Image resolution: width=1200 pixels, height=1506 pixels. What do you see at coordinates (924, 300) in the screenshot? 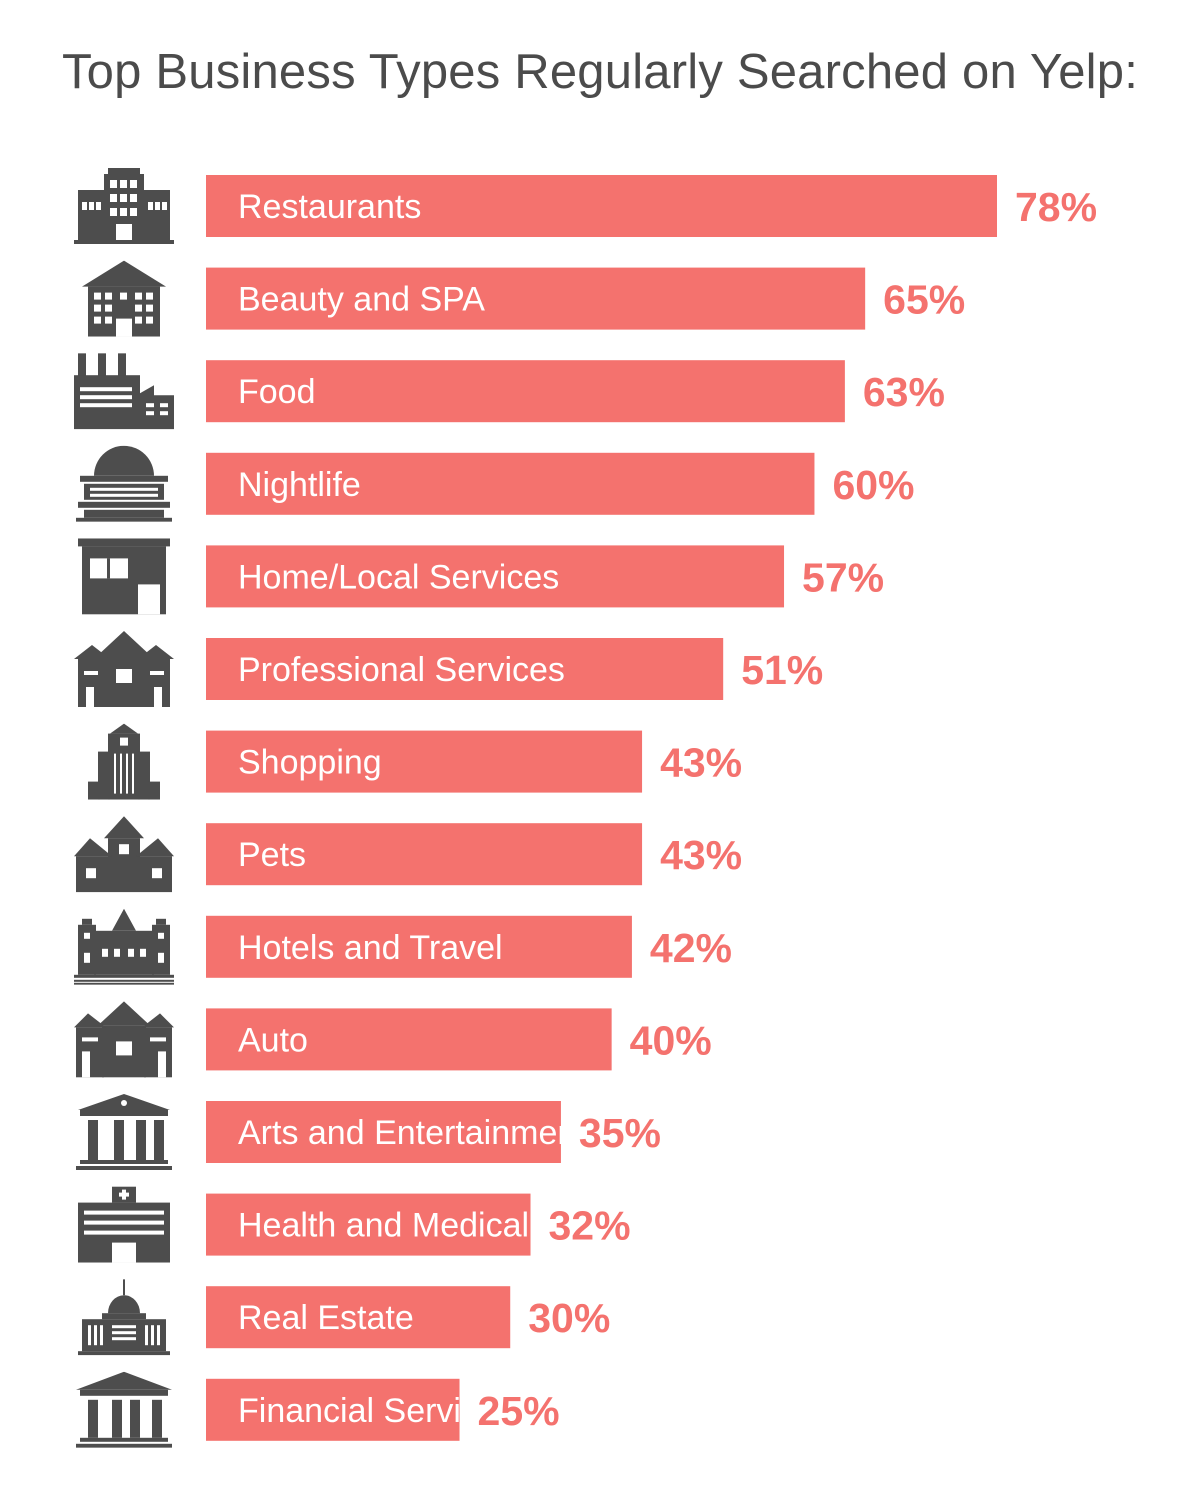
I see `value-label: 65%` at bounding box center [924, 300].